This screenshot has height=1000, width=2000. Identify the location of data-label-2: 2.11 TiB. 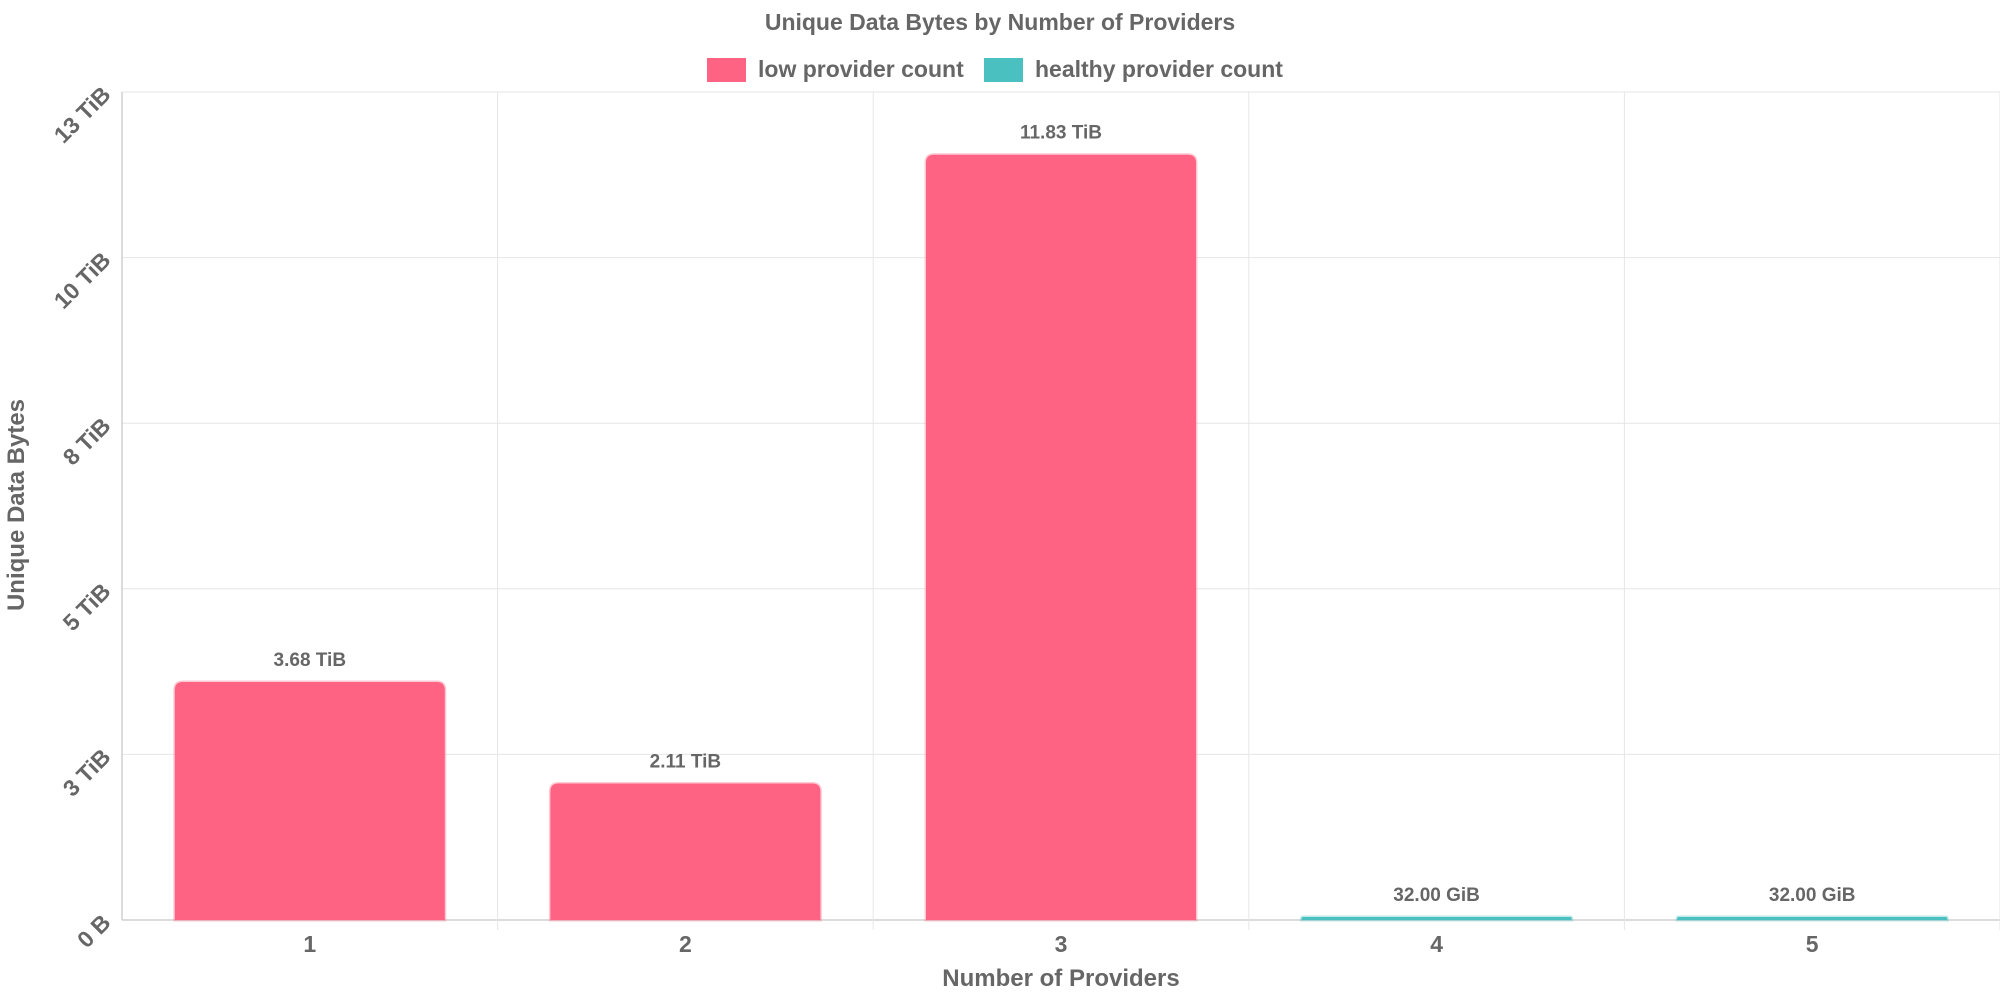
(685, 762).